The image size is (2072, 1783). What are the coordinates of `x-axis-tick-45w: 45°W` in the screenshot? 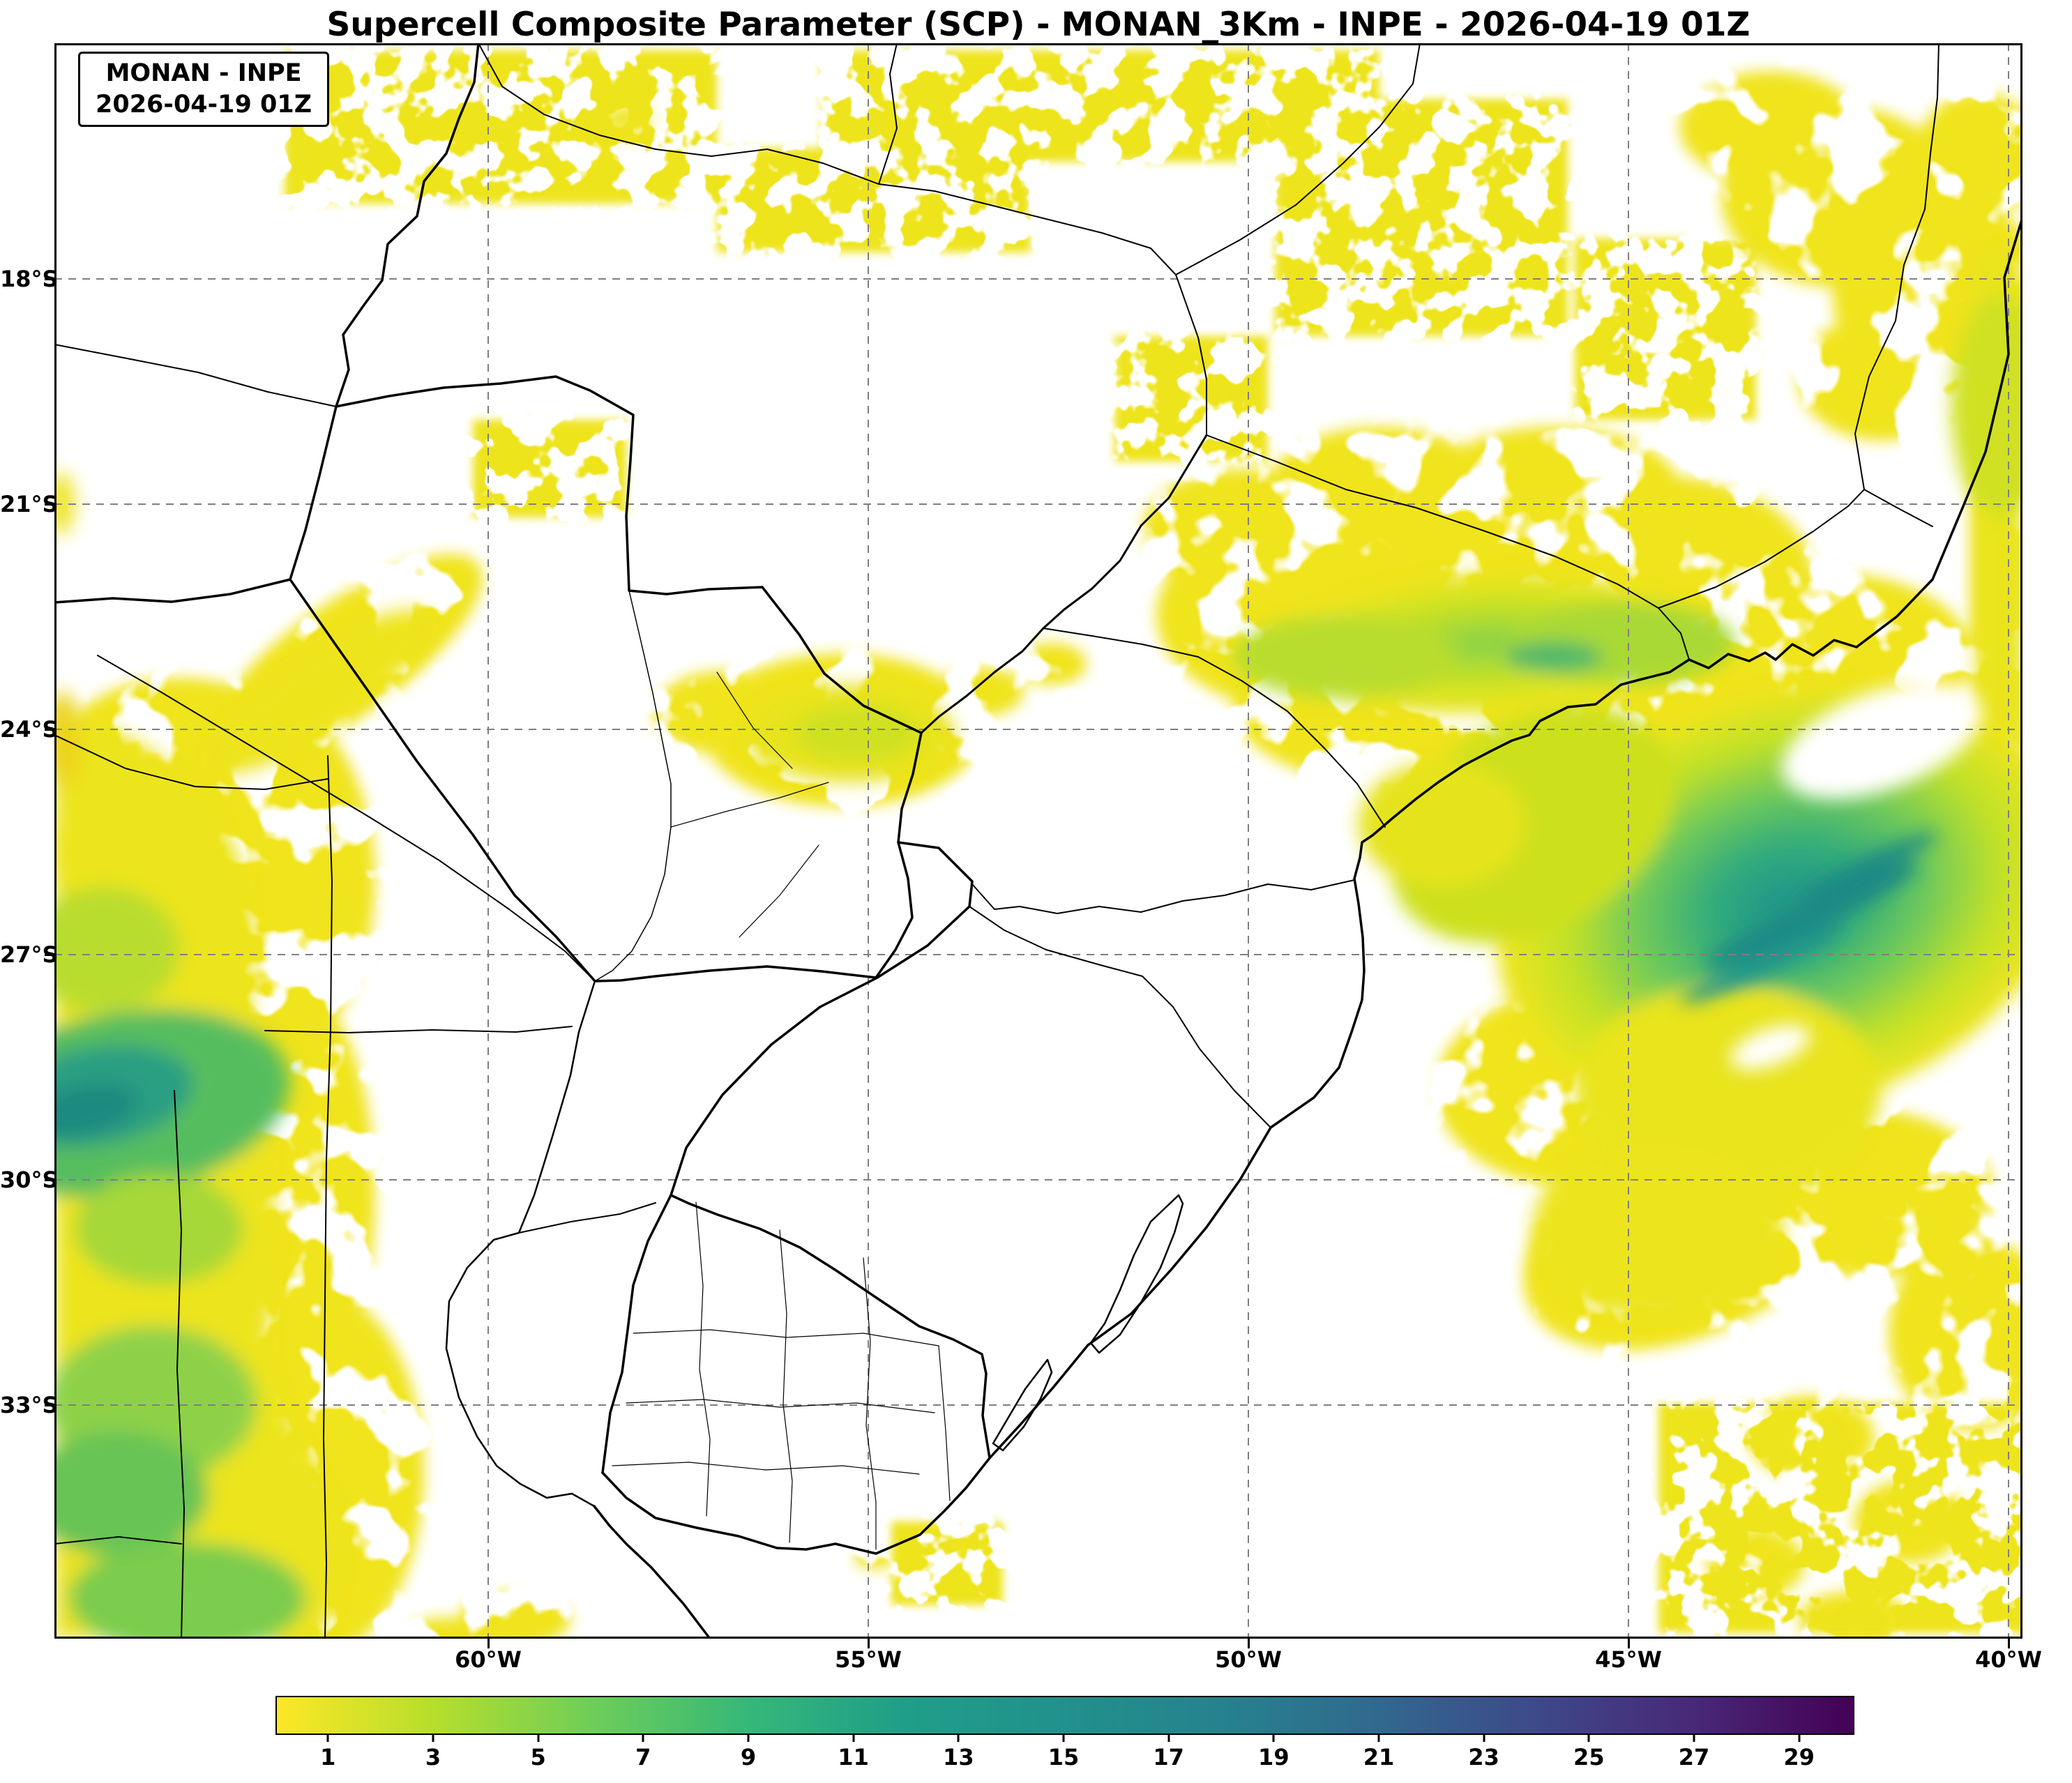 It's located at (1629, 1659).